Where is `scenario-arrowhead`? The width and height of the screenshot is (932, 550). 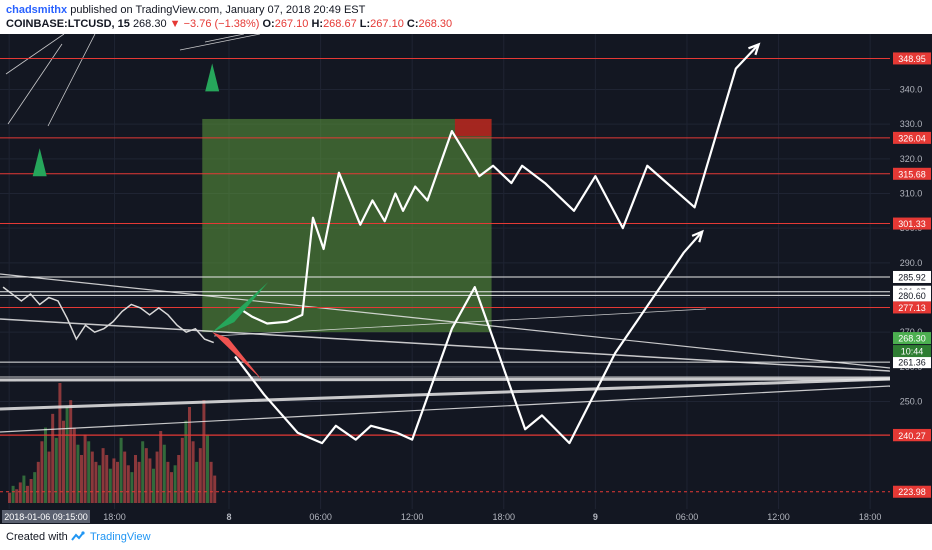
scenario-arrowhead is located at coordinates (754, 49).